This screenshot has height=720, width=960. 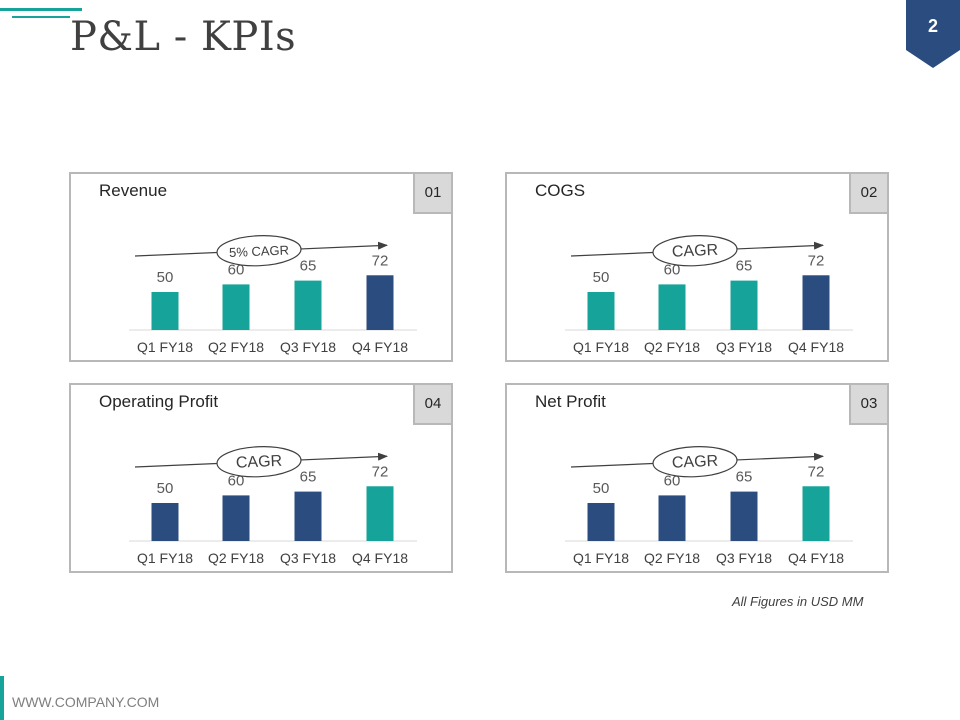 What do you see at coordinates (709, 295) in the screenshot?
I see `cogs-chart: 50 Q1 FY18 60 Q2 FY18 65 Q3 FY18 72 Q4 FY18 CAGR` at bounding box center [709, 295].